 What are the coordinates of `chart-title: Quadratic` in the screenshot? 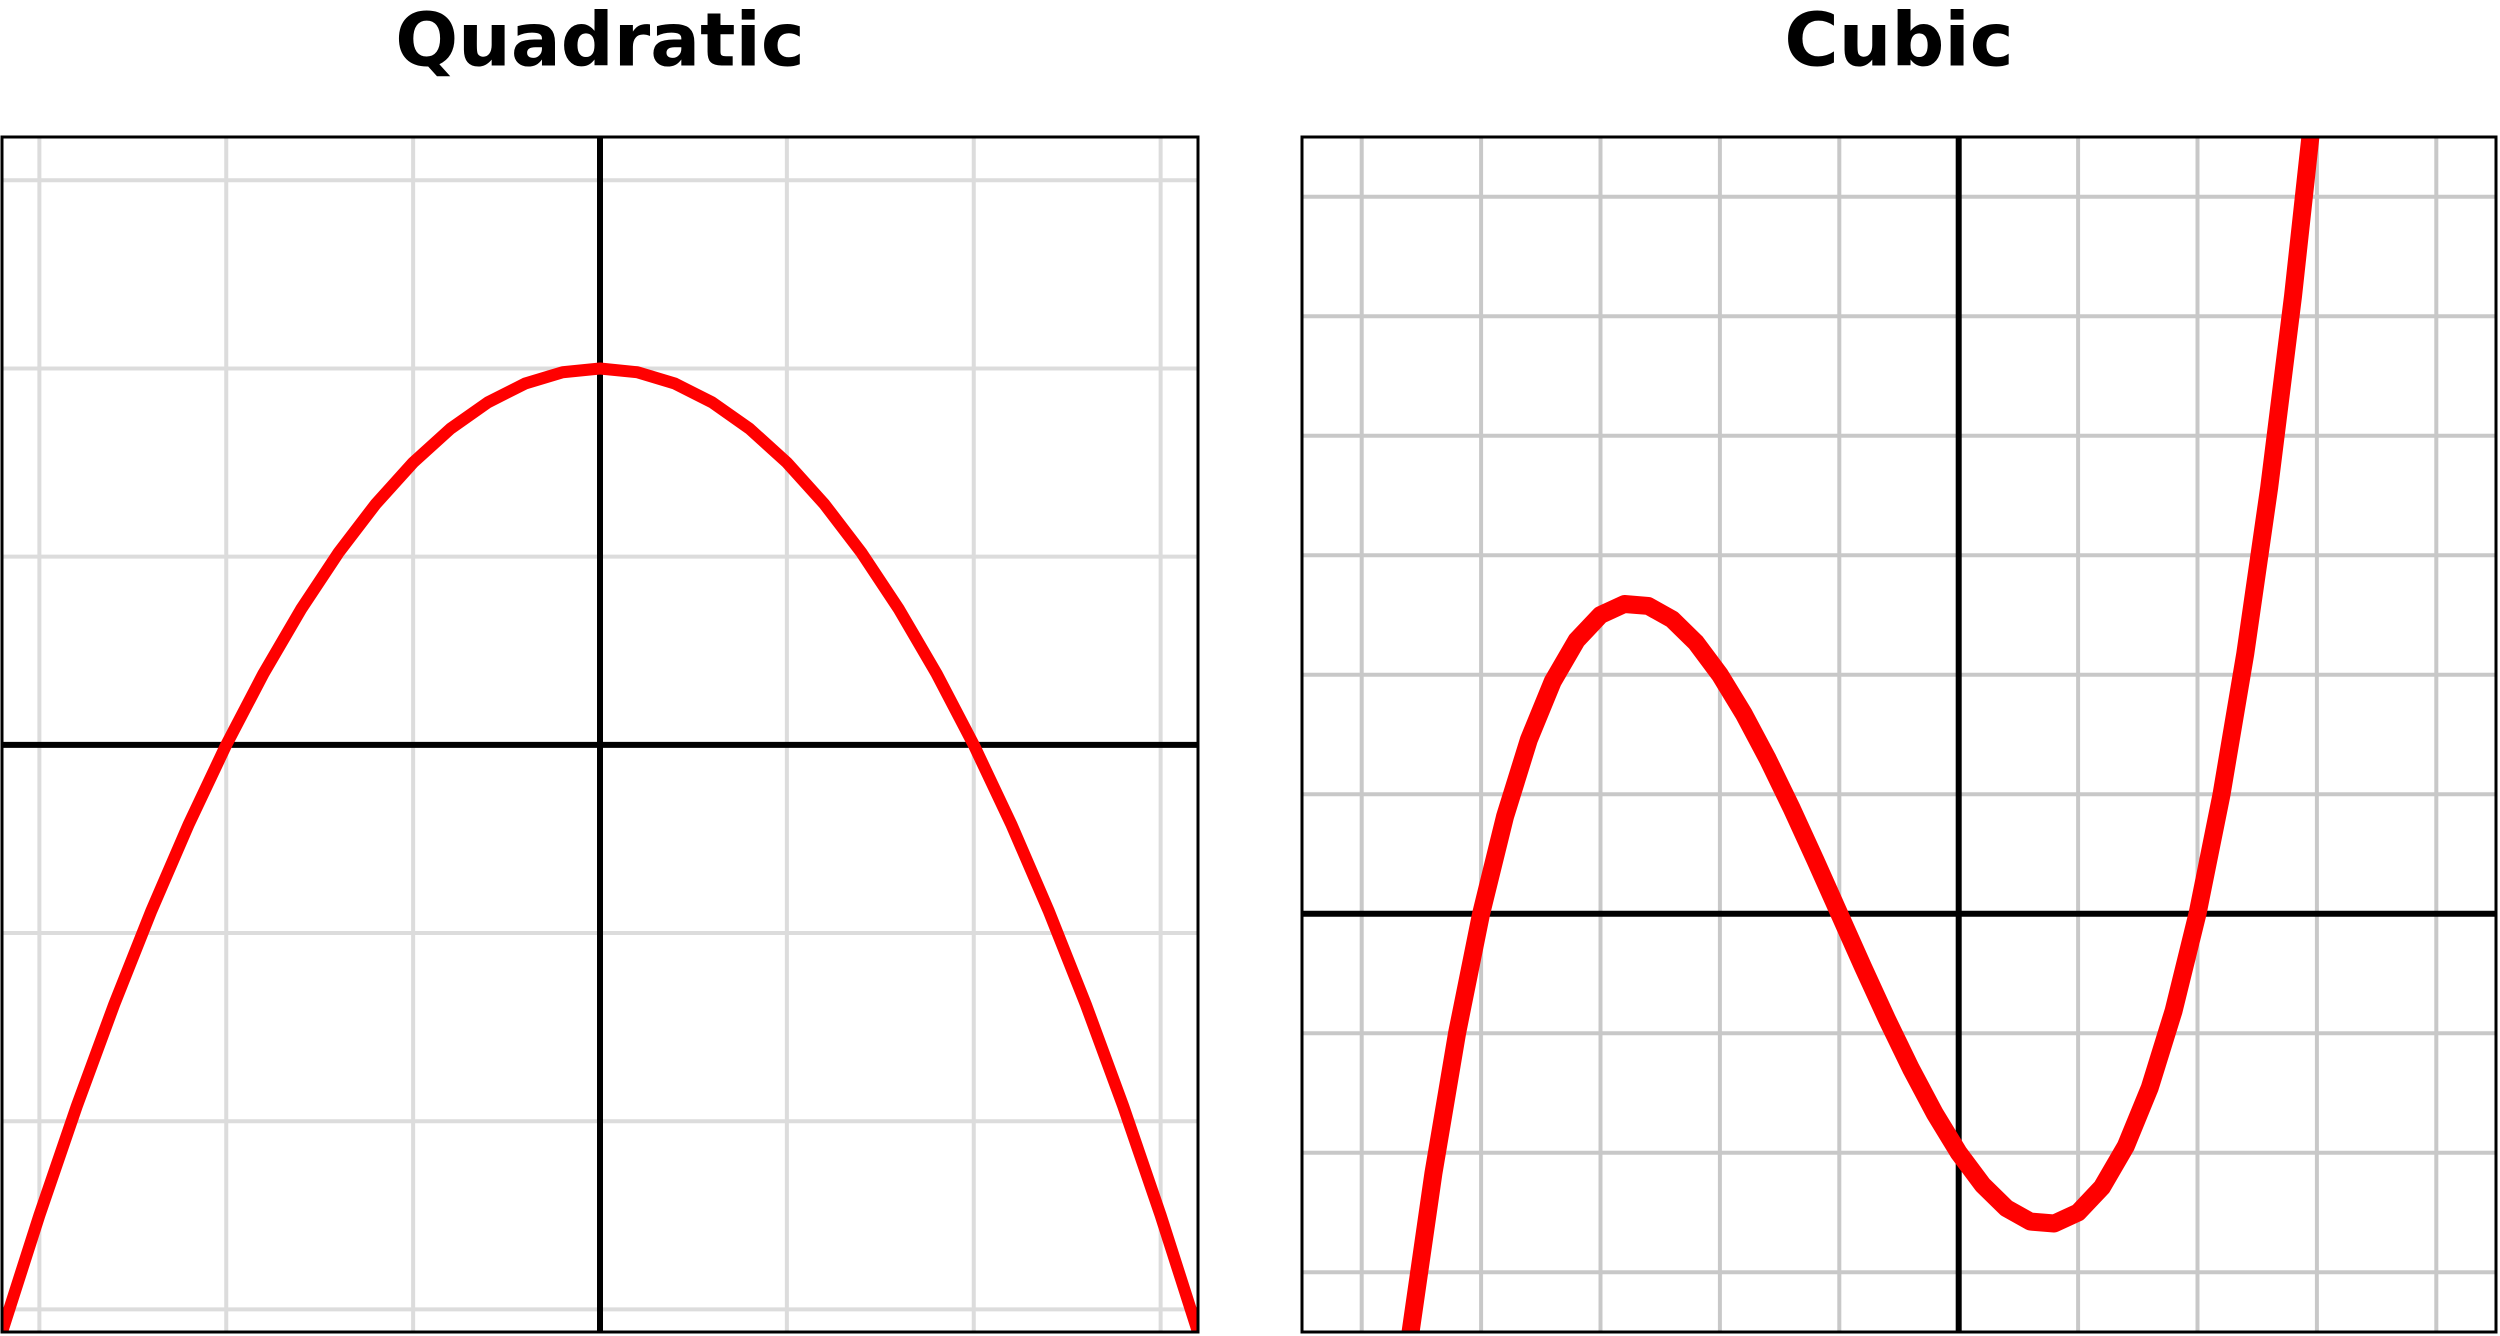 It's located at (600, 42).